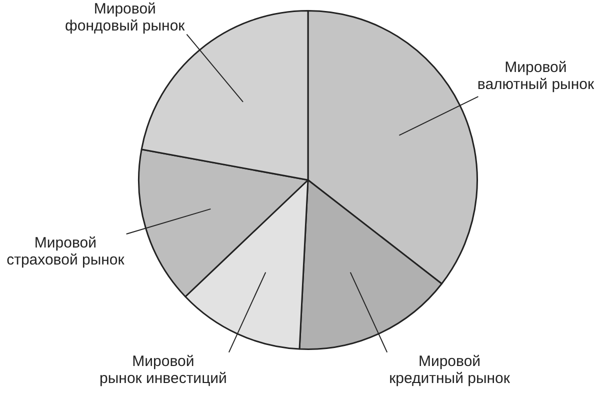  I want to click on slice-label: Мировой фондовый рынок, so click(125, 17).